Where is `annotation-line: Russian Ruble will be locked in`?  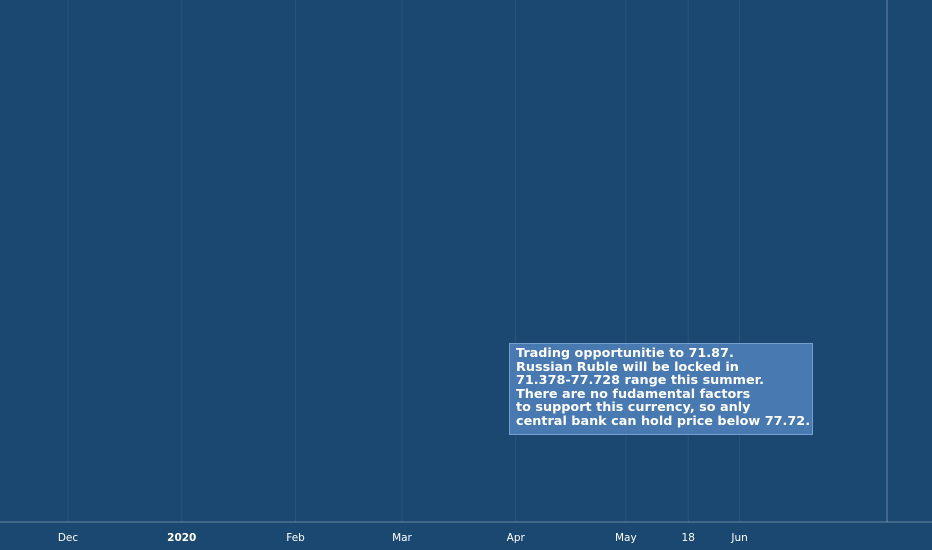 annotation-line: Russian Ruble will be locked in is located at coordinates (627, 367).